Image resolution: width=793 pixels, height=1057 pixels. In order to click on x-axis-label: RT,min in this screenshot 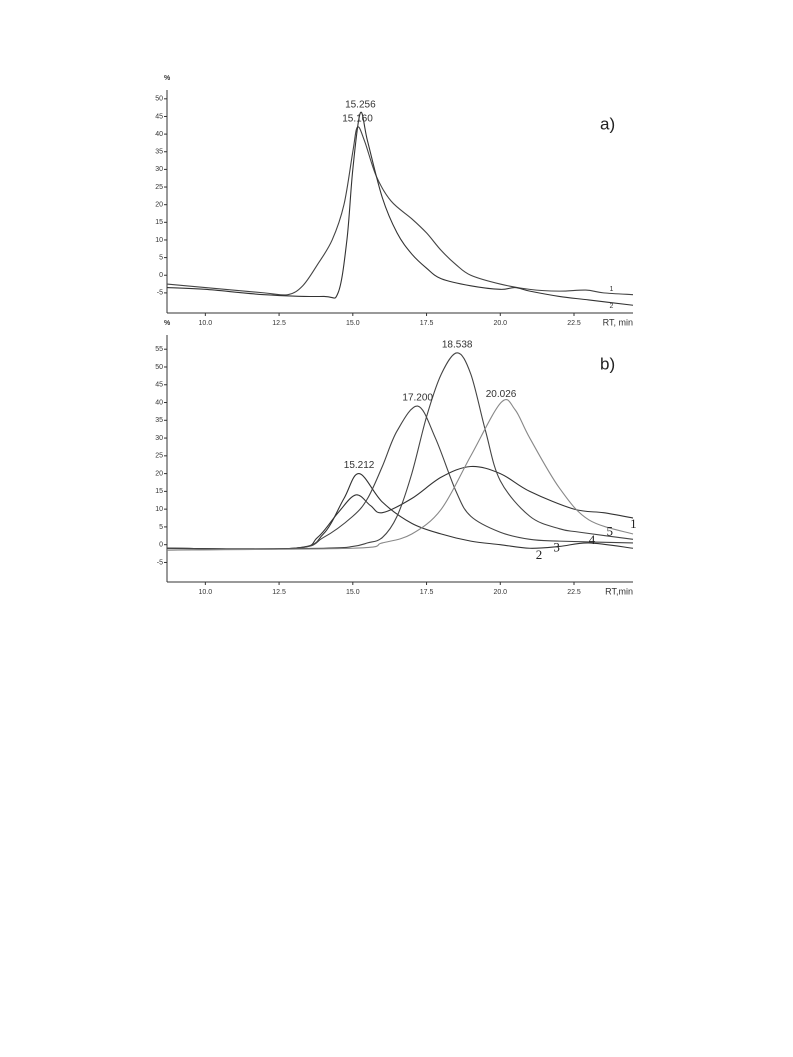, I will do `click(619, 591)`.